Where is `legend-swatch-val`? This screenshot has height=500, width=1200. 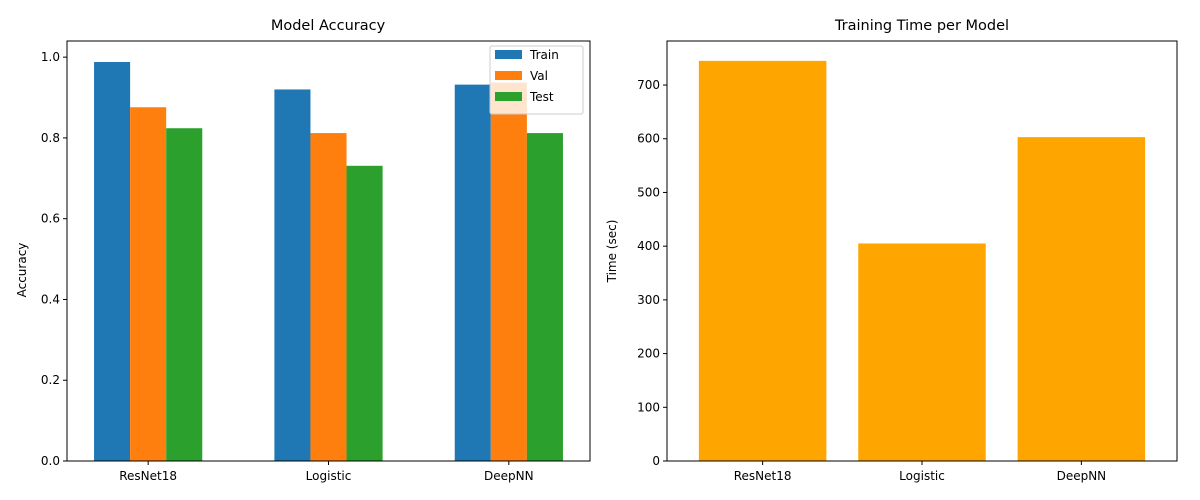 legend-swatch-val is located at coordinates (508, 75).